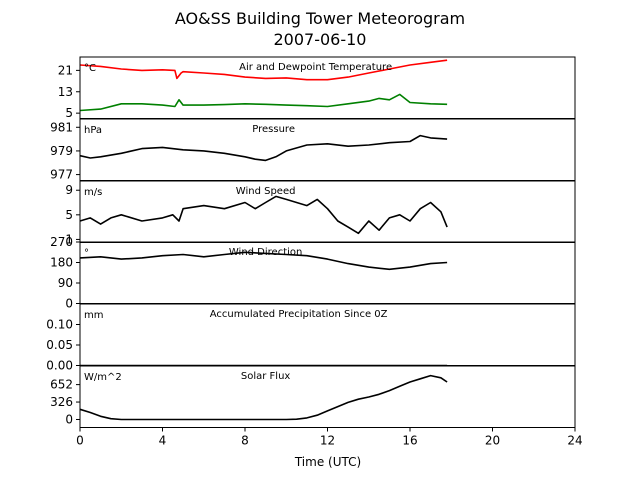  I want to click on y-tick-label-wind_dir: 90, so click(65, 283).